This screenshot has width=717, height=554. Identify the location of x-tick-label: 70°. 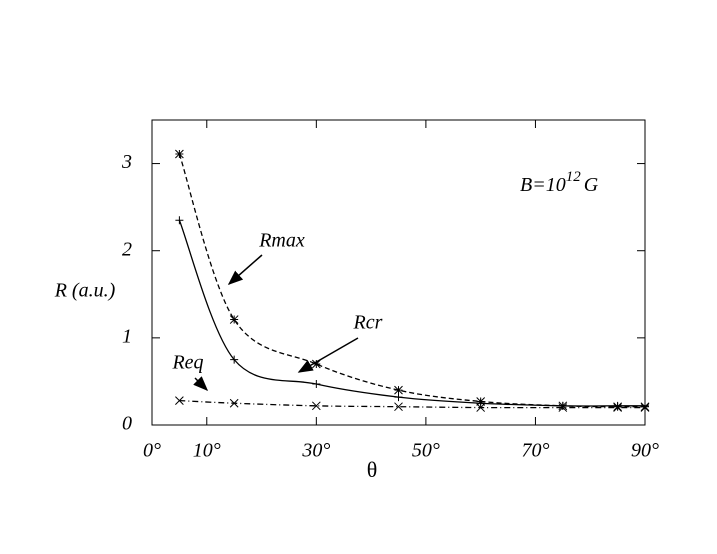
(535, 451).